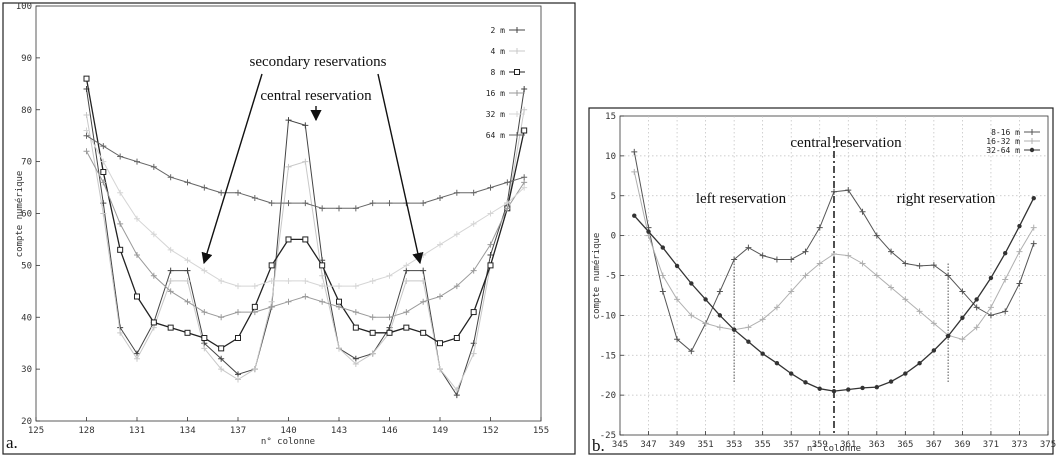 This screenshot has height=460, width=1056. I want to click on chart-a-xlabel: n° colonne, so click(288, 442).